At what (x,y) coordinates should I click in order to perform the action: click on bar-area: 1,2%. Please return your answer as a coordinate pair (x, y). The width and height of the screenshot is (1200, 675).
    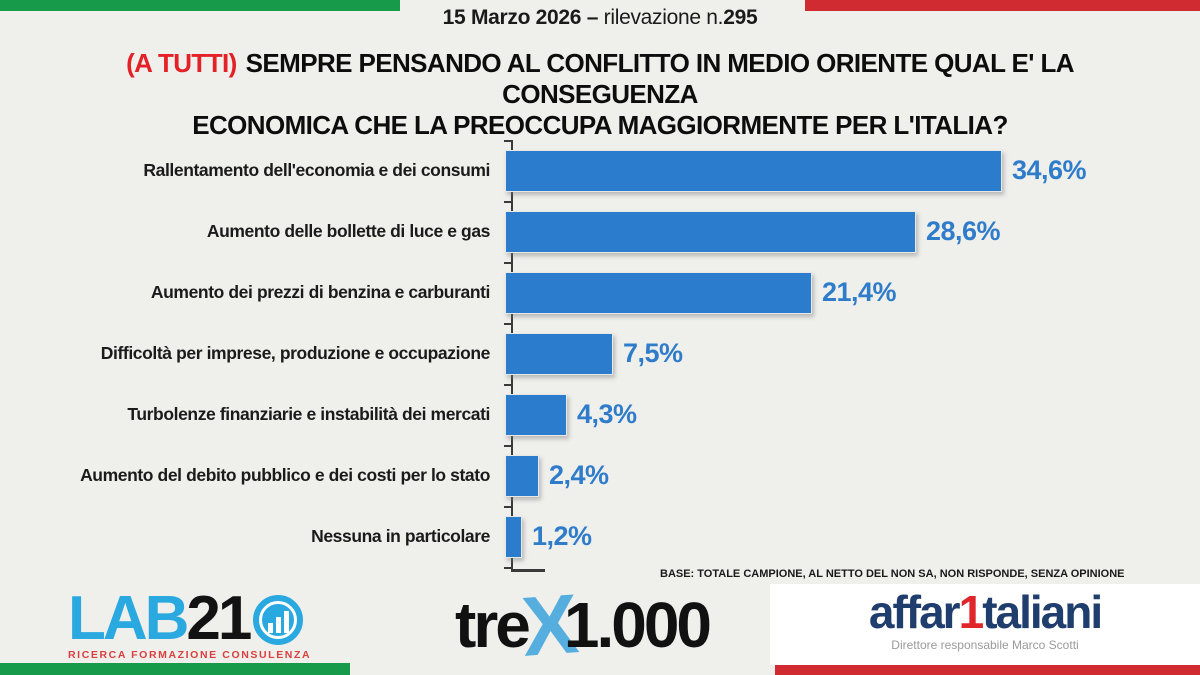
    Looking at the image, I should click on (548, 536).